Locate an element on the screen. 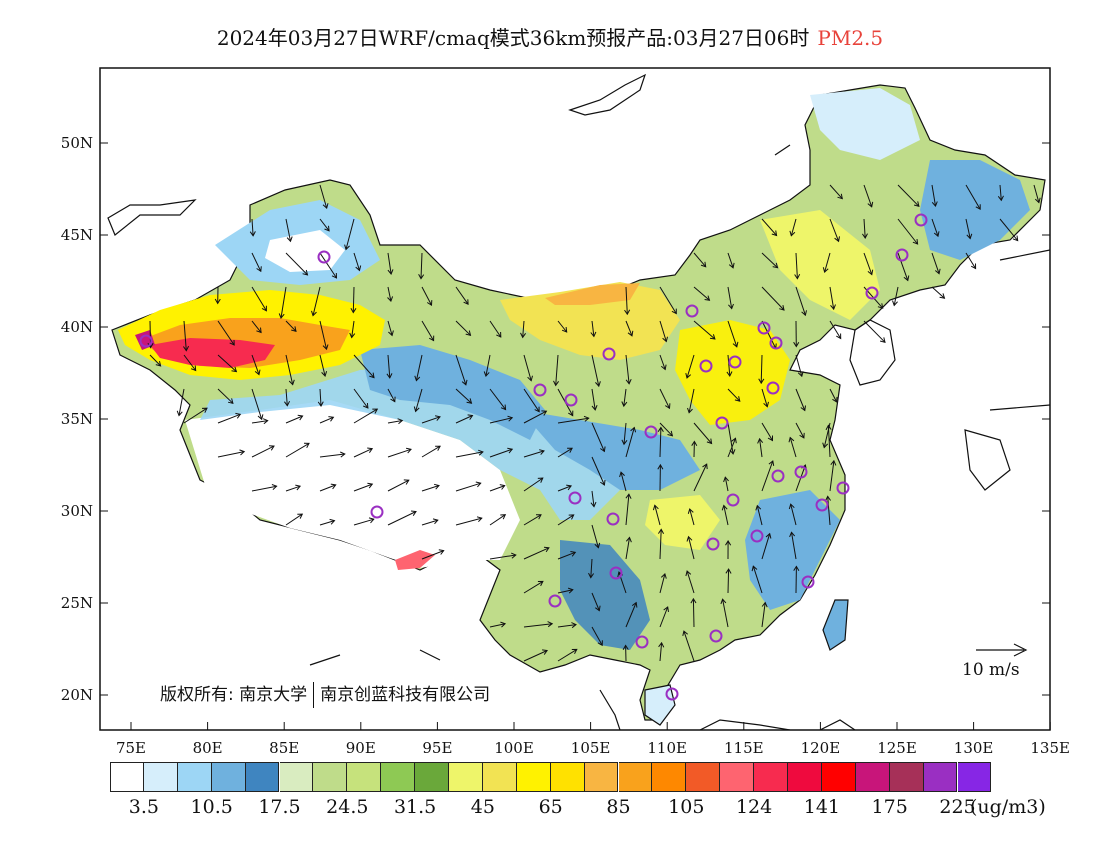 This screenshot has height=850, width=1100. sichuan-blue-area is located at coordinates (610, 450).